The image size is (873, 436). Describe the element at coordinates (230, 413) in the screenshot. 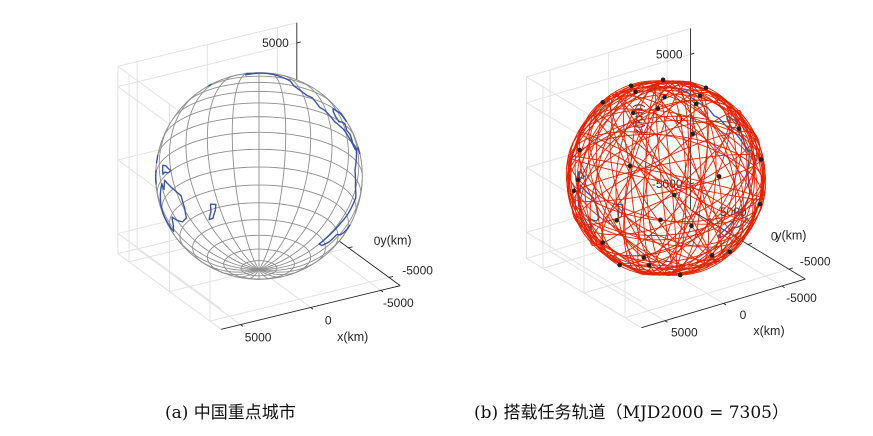

I see `caption-a: (a) 中国重点城市` at that location.